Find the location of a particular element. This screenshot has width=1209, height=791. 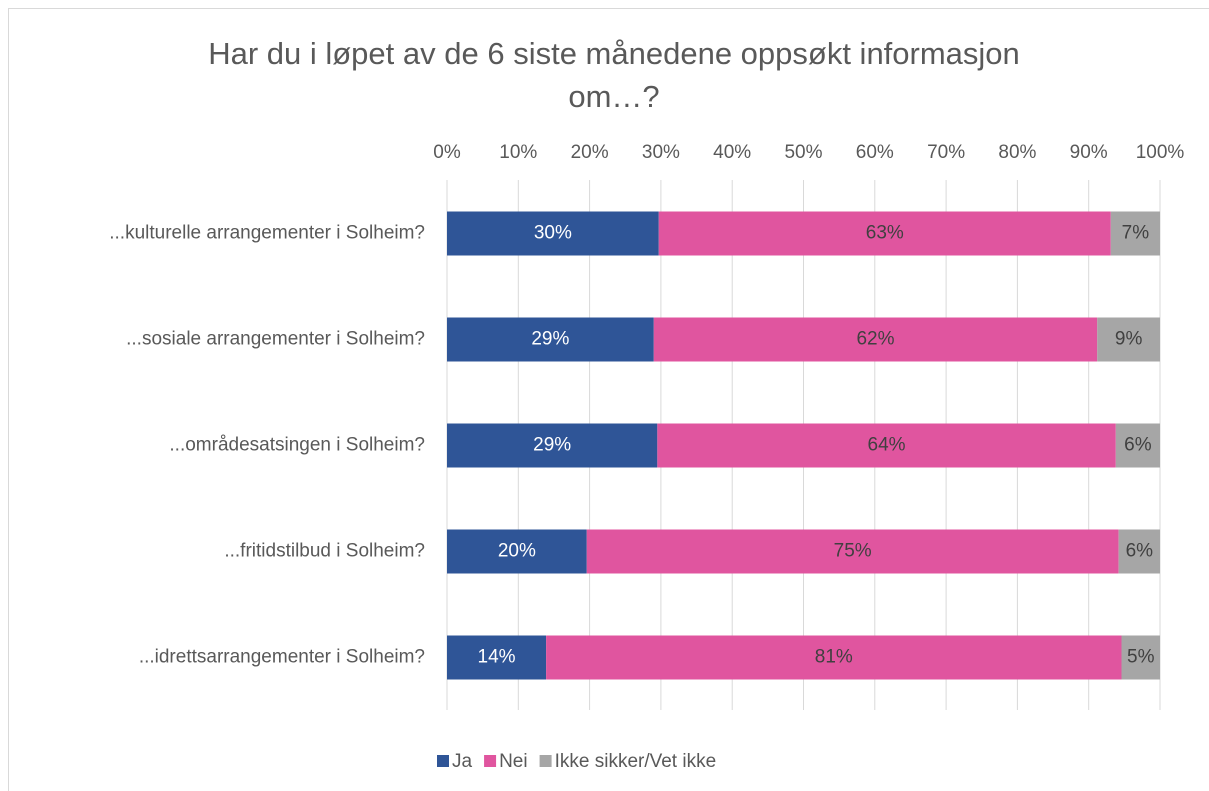

data-label: 30% is located at coordinates (553, 233).